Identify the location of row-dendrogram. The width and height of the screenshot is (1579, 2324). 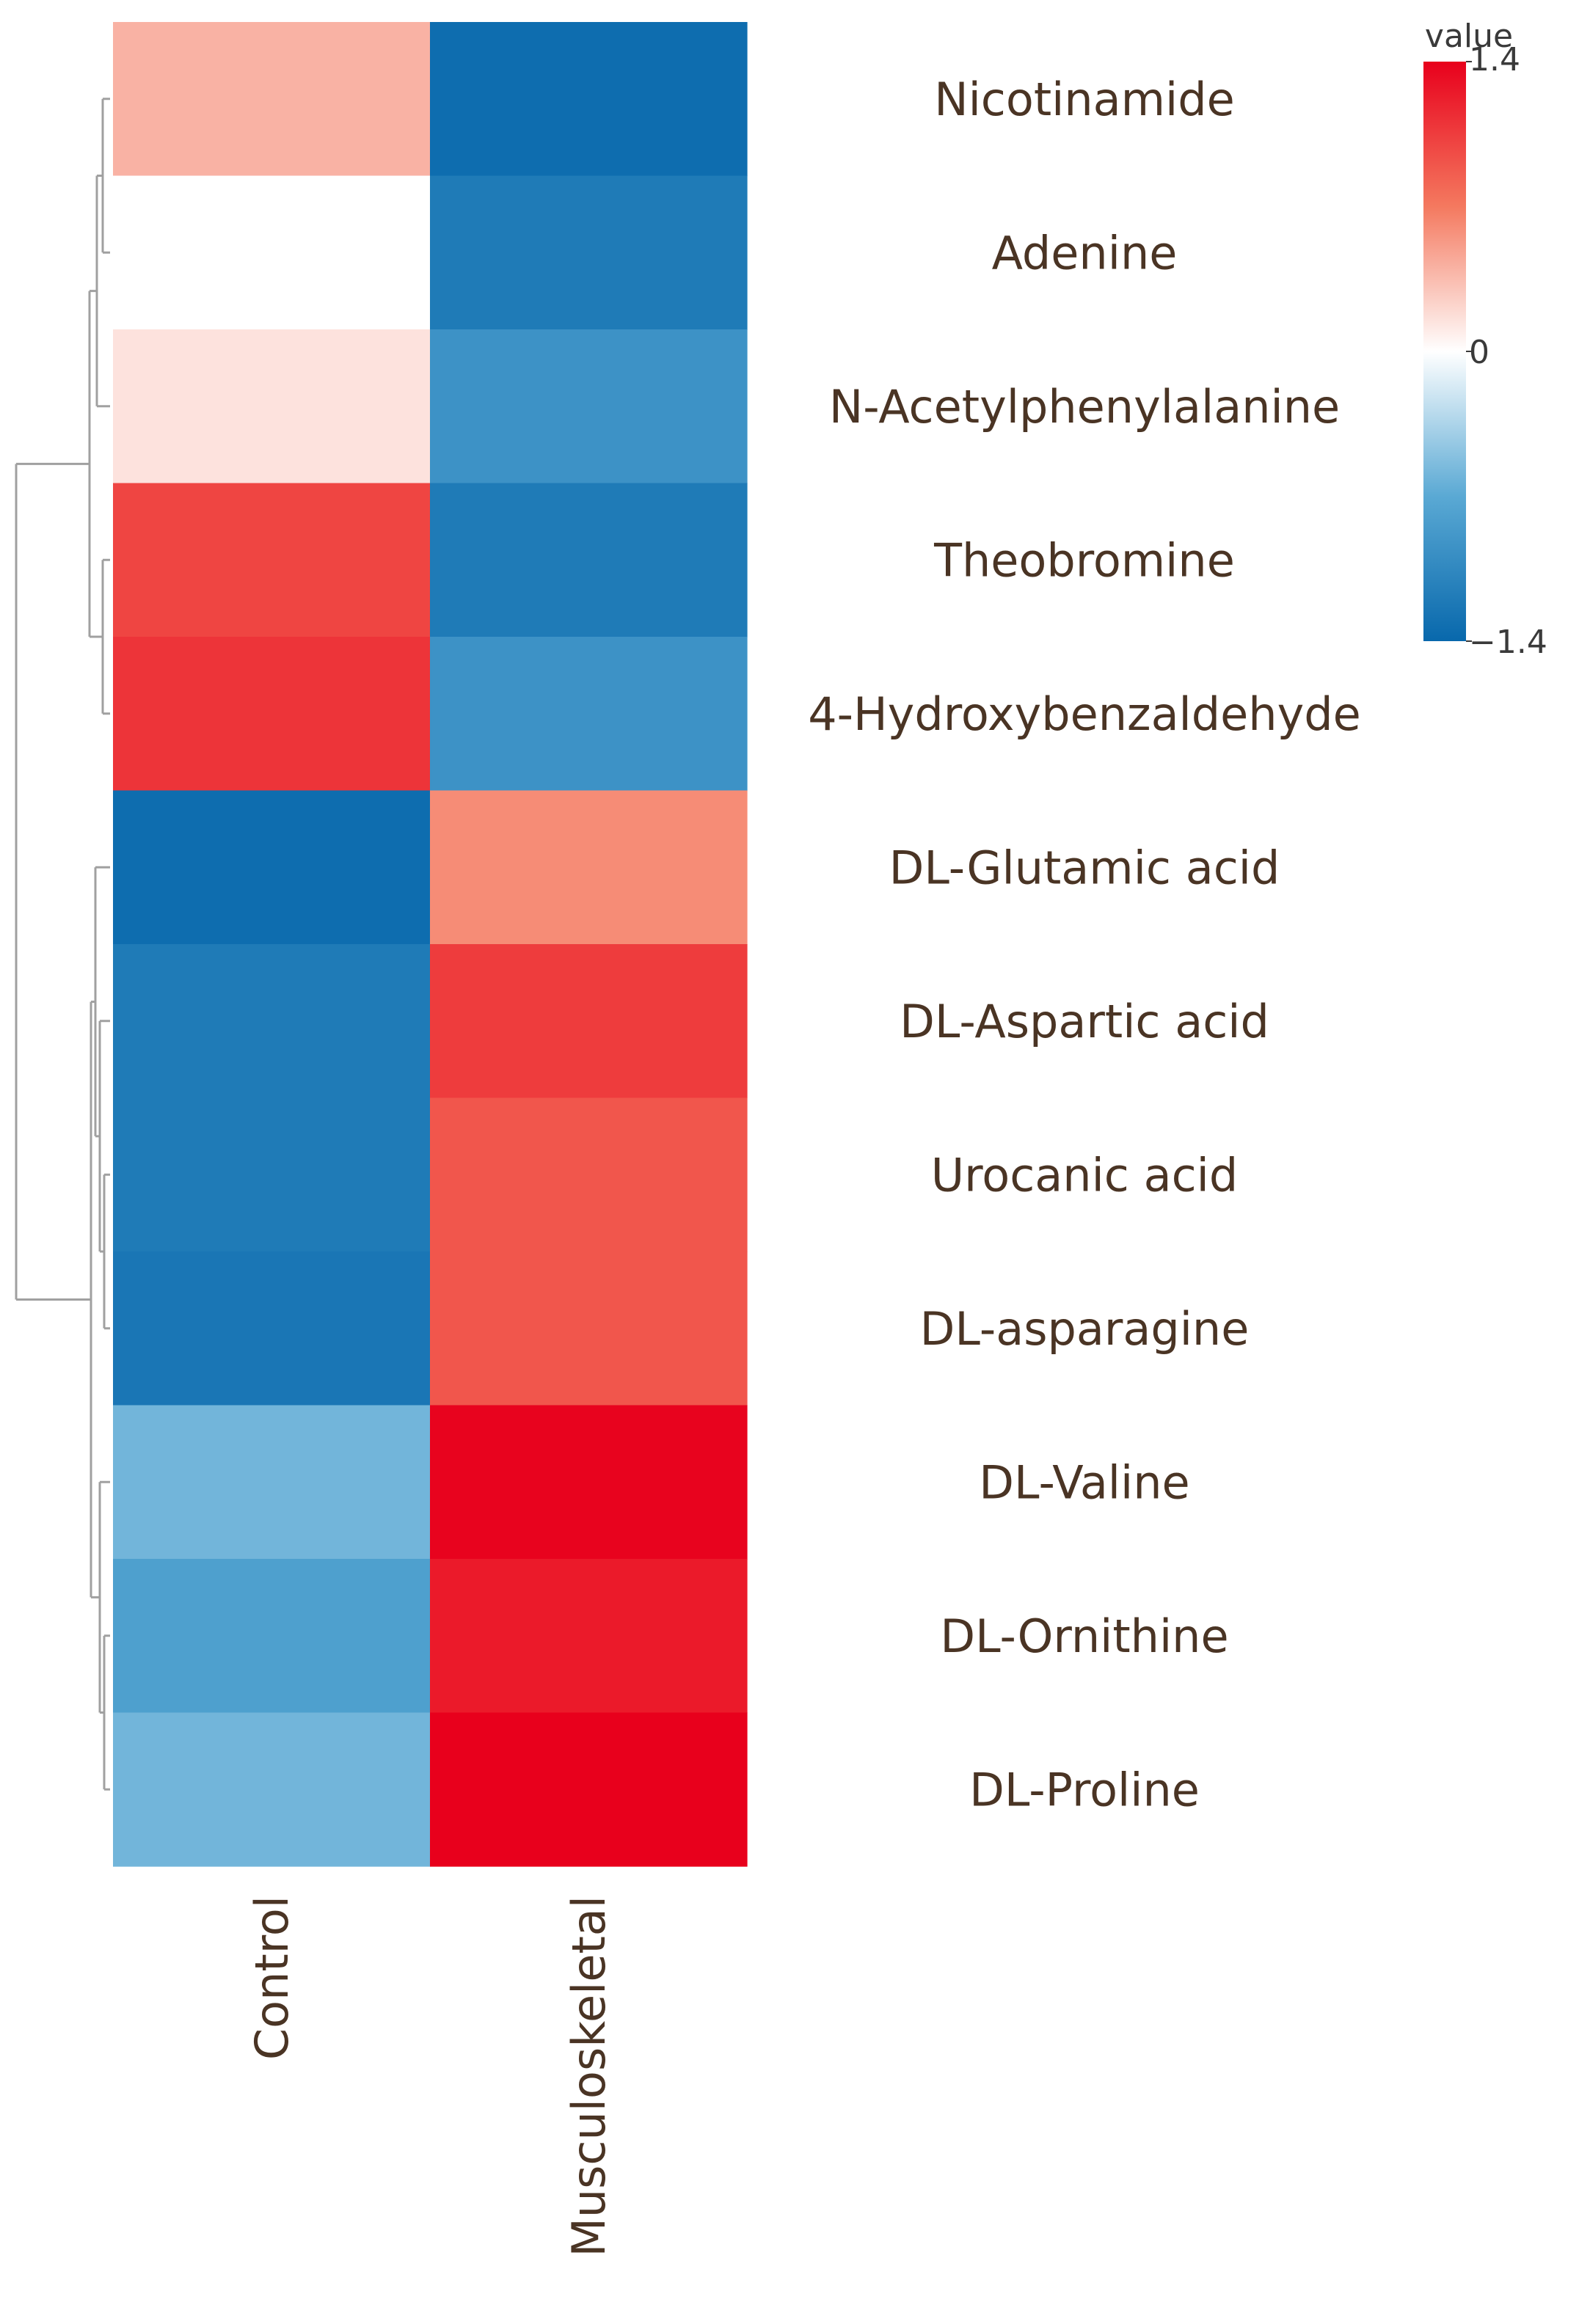
(62, 944).